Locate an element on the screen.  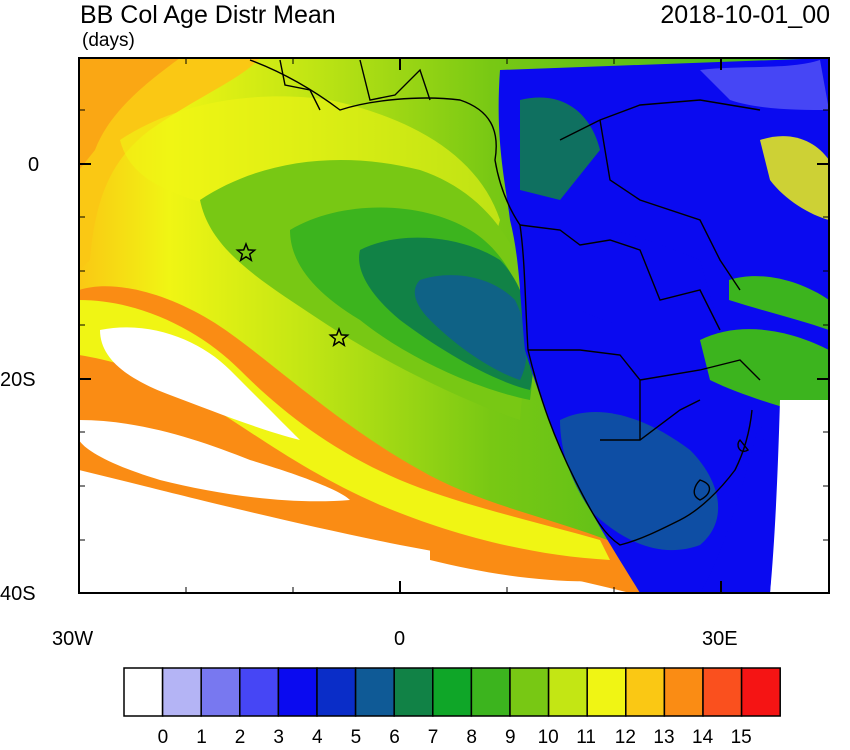
east-yellow is located at coordinates (794, 178).